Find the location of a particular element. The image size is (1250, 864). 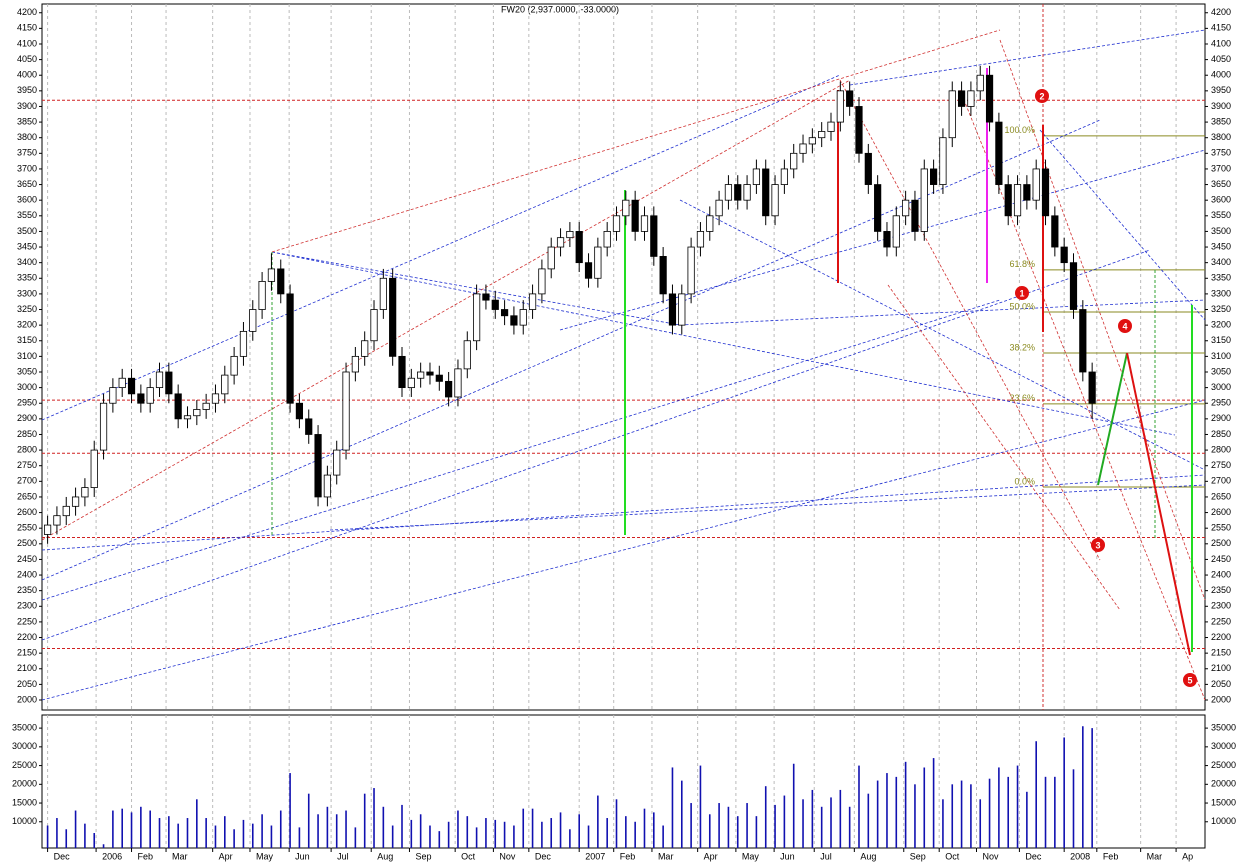

y-tick-label: 3550 is located at coordinates (27, 215).